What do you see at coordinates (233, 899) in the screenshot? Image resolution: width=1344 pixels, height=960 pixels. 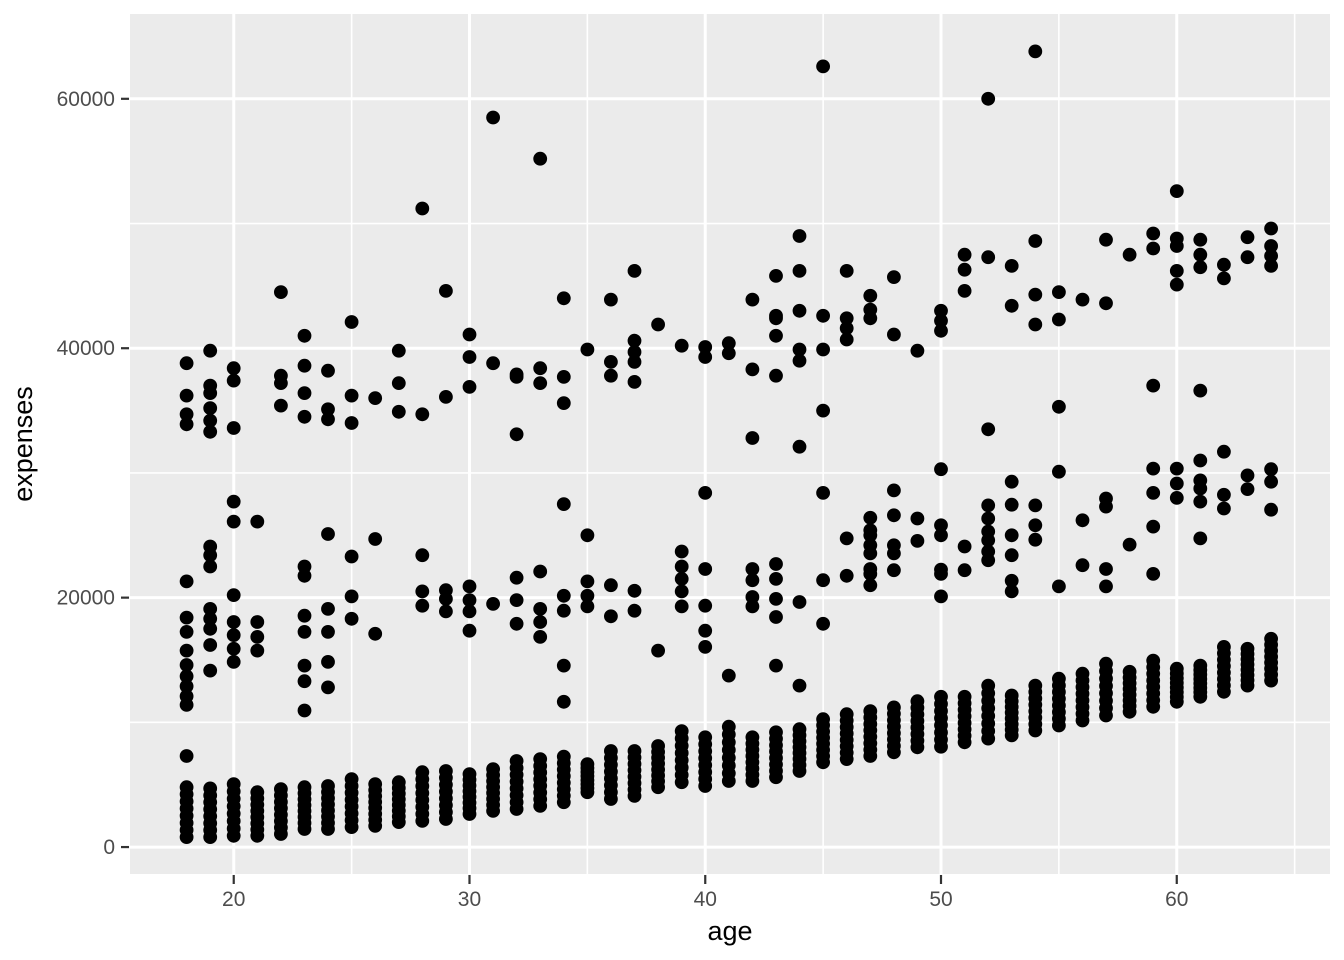 I see `x-tick-label: 20` at bounding box center [233, 899].